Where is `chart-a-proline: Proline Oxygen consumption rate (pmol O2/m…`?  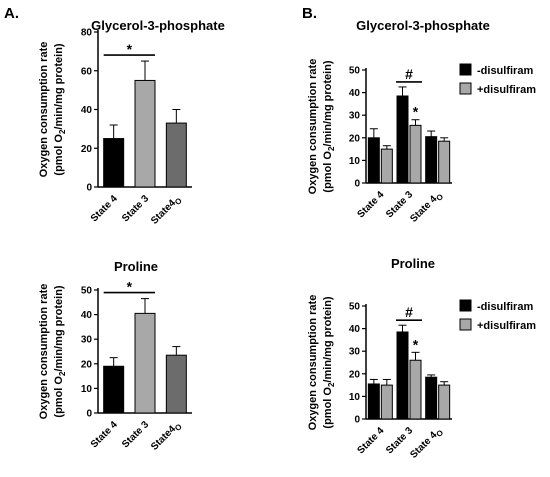 chart-a-proline: Proline Oxygen consumption rate (pmol O2/m… is located at coordinates (115, 356).